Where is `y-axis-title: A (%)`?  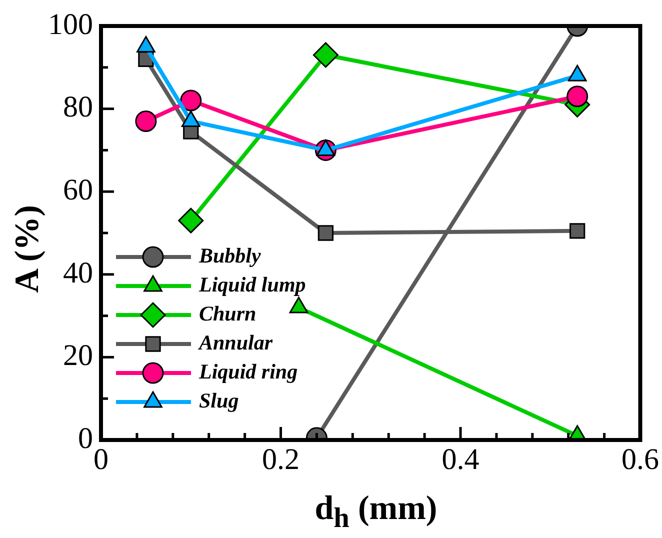
y-axis-title: A (%) is located at coordinates (28, 249).